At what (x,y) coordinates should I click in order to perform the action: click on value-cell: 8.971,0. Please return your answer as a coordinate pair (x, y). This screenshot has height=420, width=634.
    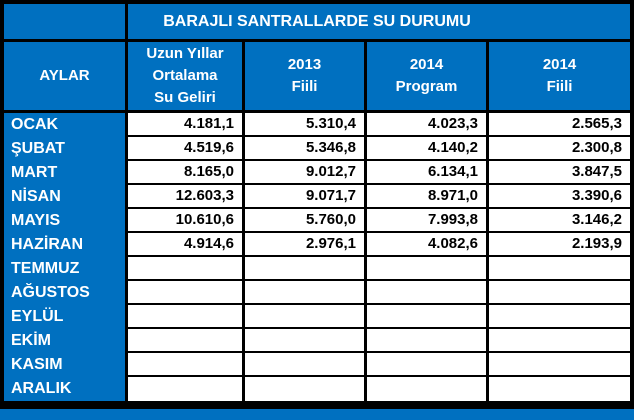
    Looking at the image, I should click on (425, 197).